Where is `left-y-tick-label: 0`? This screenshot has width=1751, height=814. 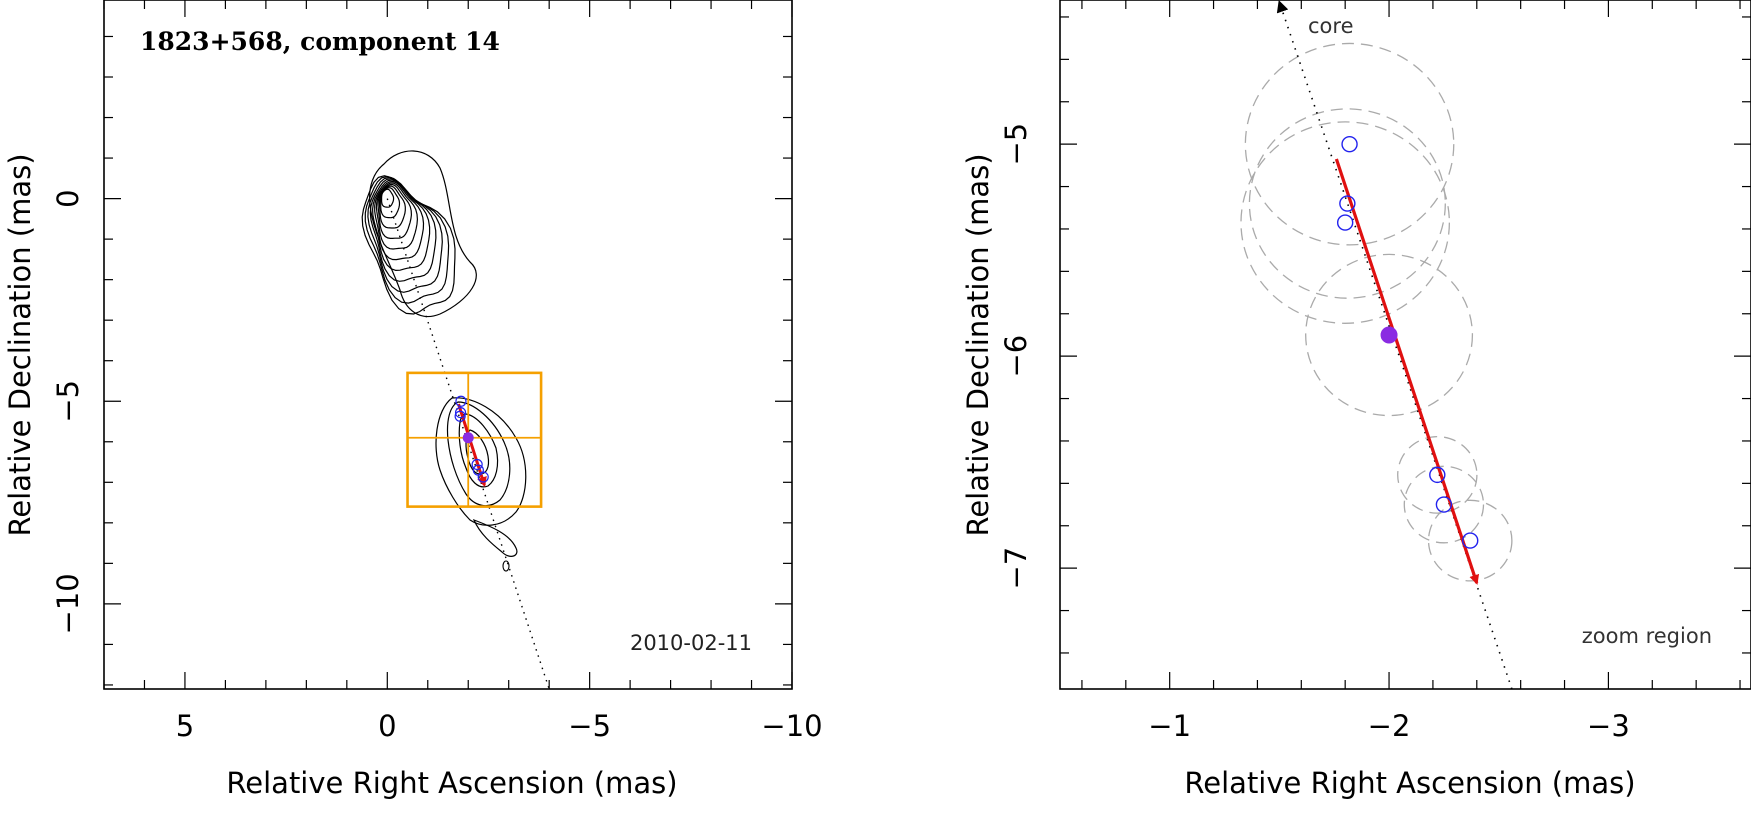
left-y-tick-label: 0 is located at coordinates (68, 198).